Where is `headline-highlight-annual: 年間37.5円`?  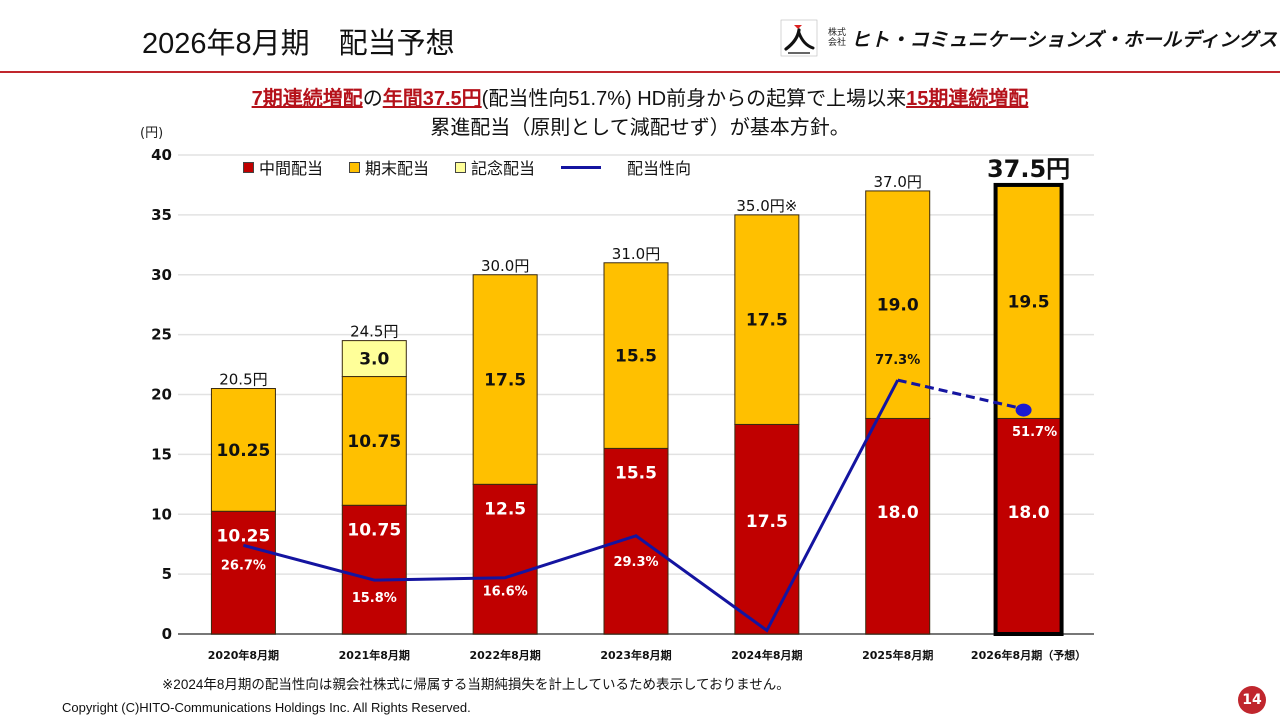 headline-highlight-annual: 年間37.5円 is located at coordinates (432, 99).